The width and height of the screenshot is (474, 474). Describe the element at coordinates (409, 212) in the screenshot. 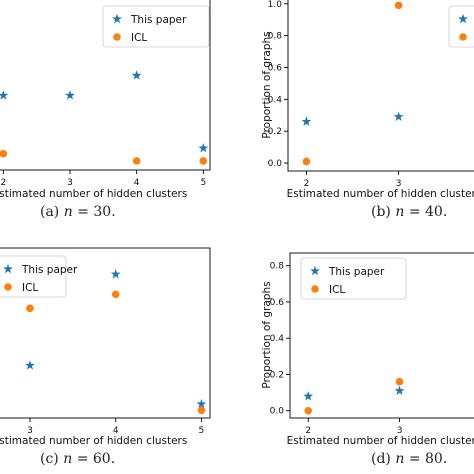

I see `caption-b: (b) n = 40.` at that location.